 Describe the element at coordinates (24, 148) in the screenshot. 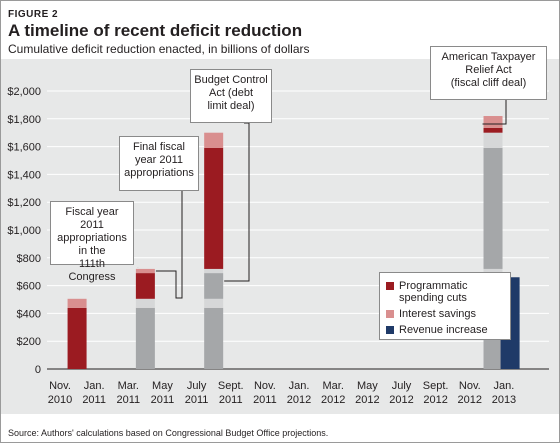

I see `y-tick-label: $1,600` at that location.